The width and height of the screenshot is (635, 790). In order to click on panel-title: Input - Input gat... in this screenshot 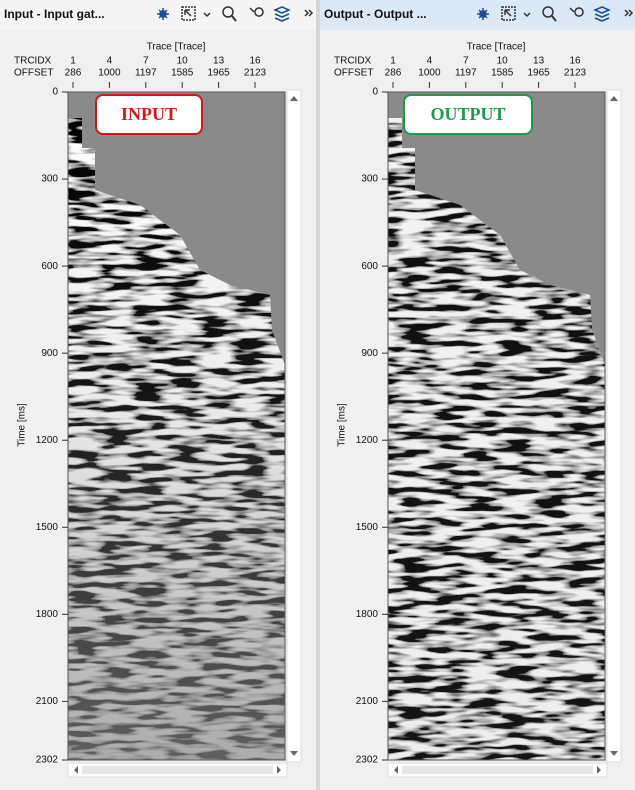, I will do `click(54, 14)`.